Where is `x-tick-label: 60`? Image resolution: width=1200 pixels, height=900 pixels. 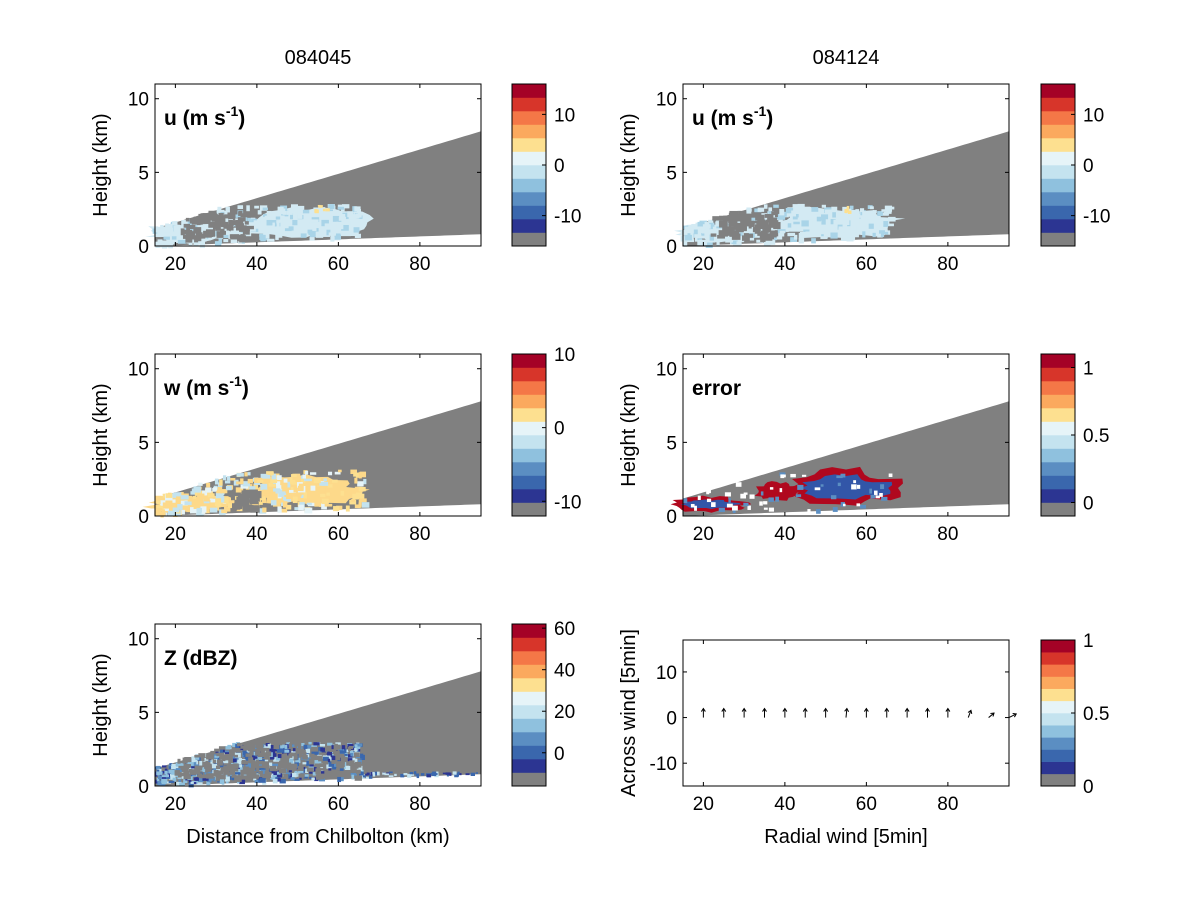
x-tick-label: 60 is located at coordinates (338, 804).